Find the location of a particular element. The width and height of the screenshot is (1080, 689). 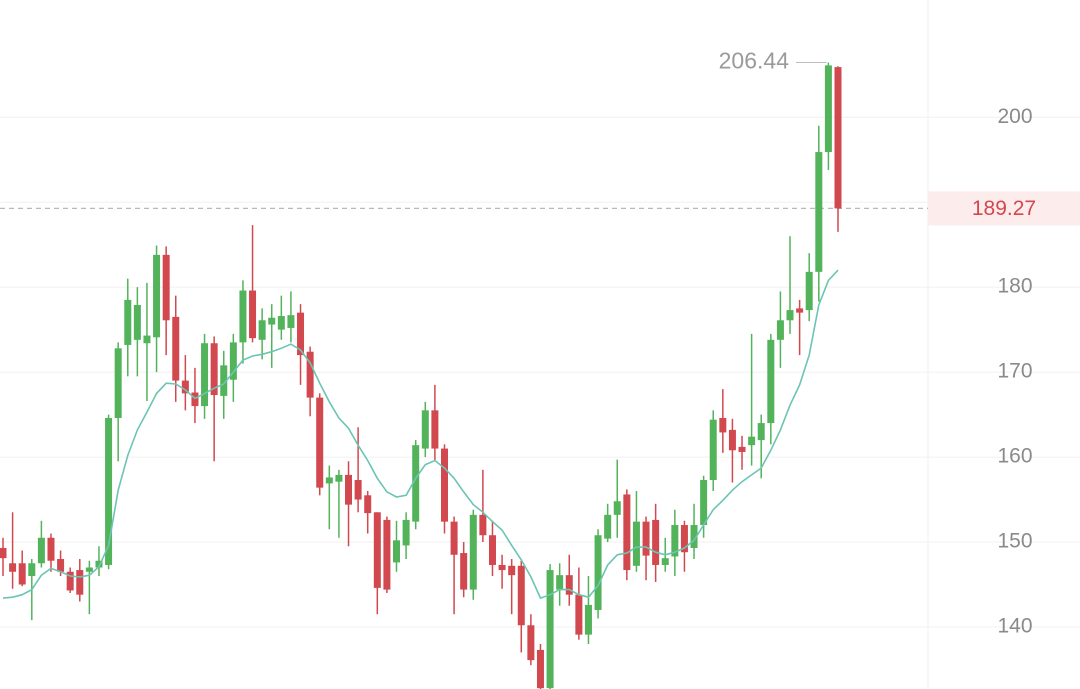

y-tick-label: 160 is located at coordinates (1014, 456).